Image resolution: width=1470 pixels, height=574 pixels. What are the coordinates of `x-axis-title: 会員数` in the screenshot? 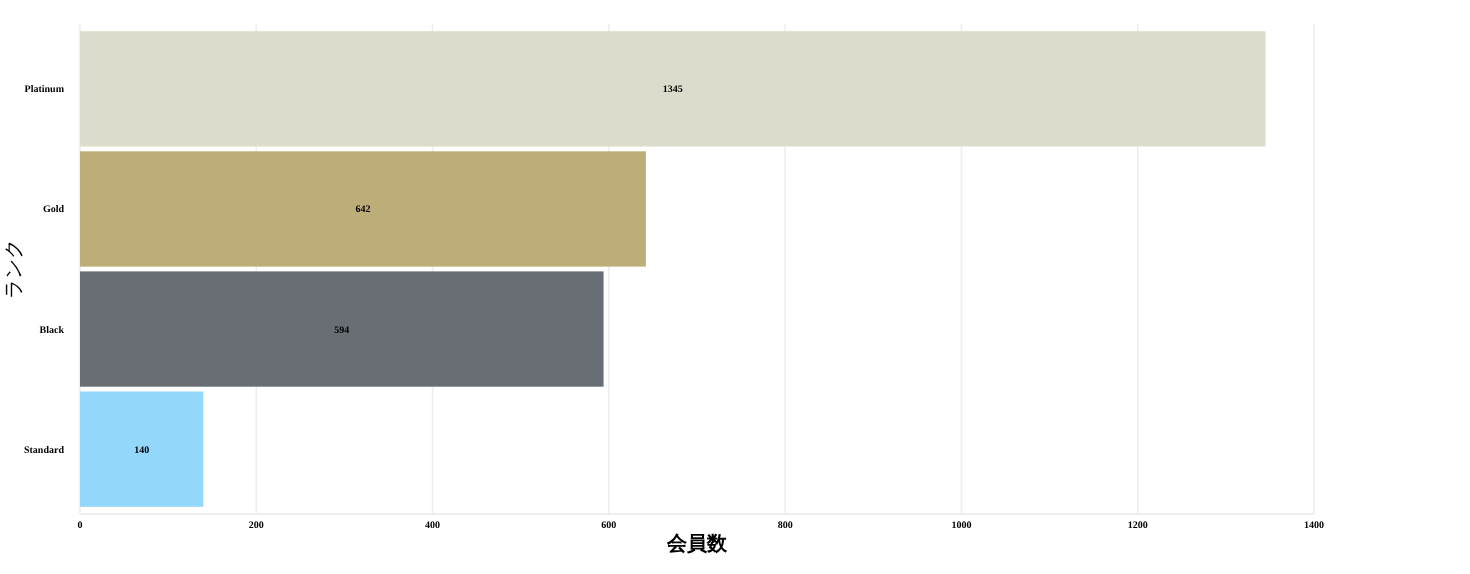 It's located at (697, 544).